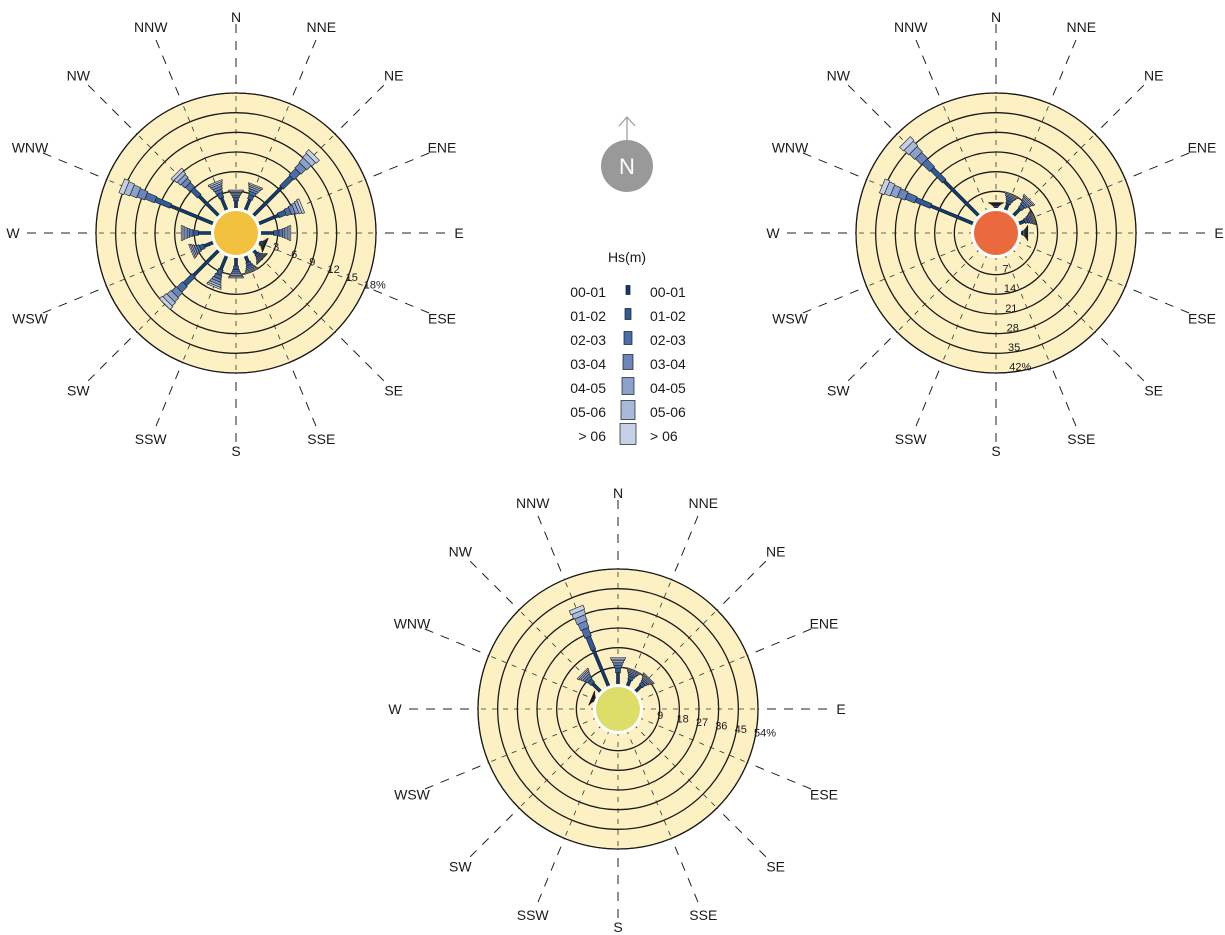 The height and width of the screenshot is (935, 1225). What do you see at coordinates (824, 794) in the screenshot?
I see `direction-label-ese: ESE` at bounding box center [824, 794].